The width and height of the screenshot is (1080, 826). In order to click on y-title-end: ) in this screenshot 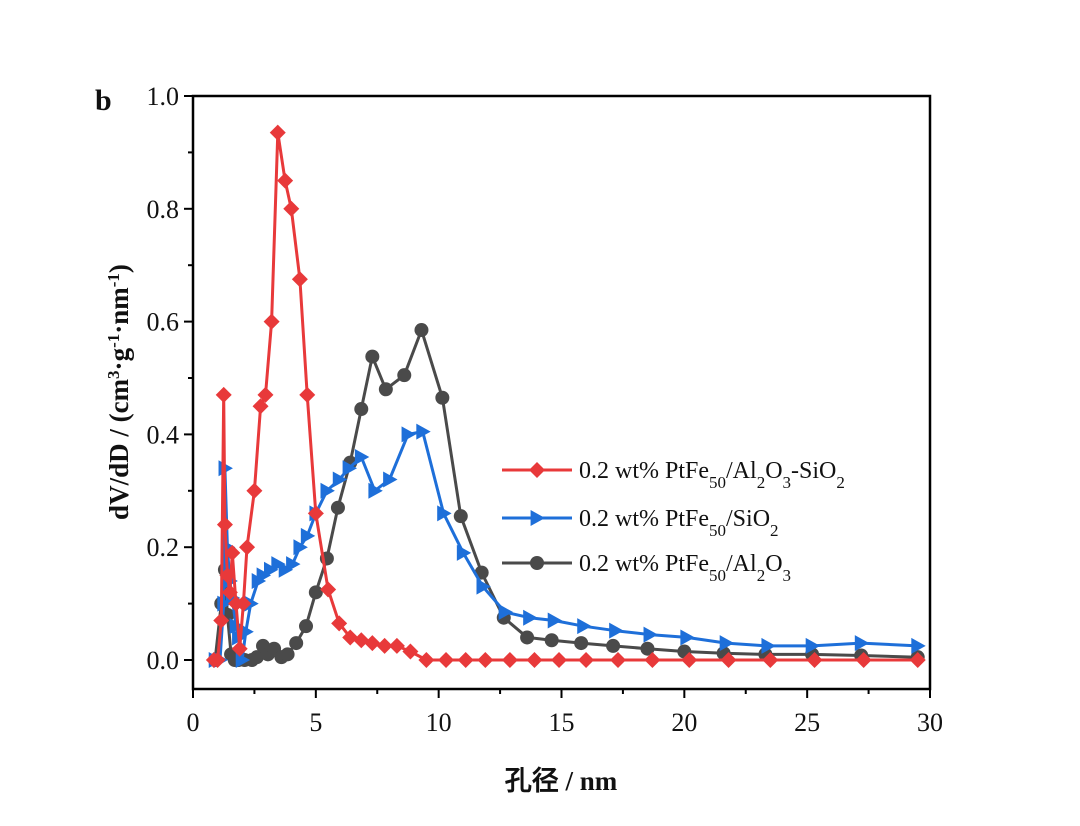, I will do `click(119, 268)`.